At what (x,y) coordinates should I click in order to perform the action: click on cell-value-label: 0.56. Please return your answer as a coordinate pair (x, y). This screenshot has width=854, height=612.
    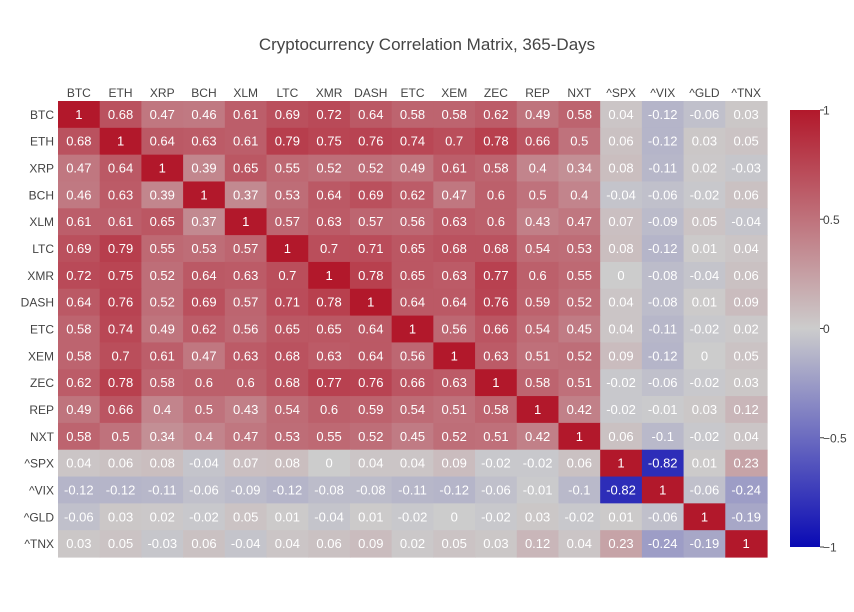
    Looking at the image, I should click on (245, 329).